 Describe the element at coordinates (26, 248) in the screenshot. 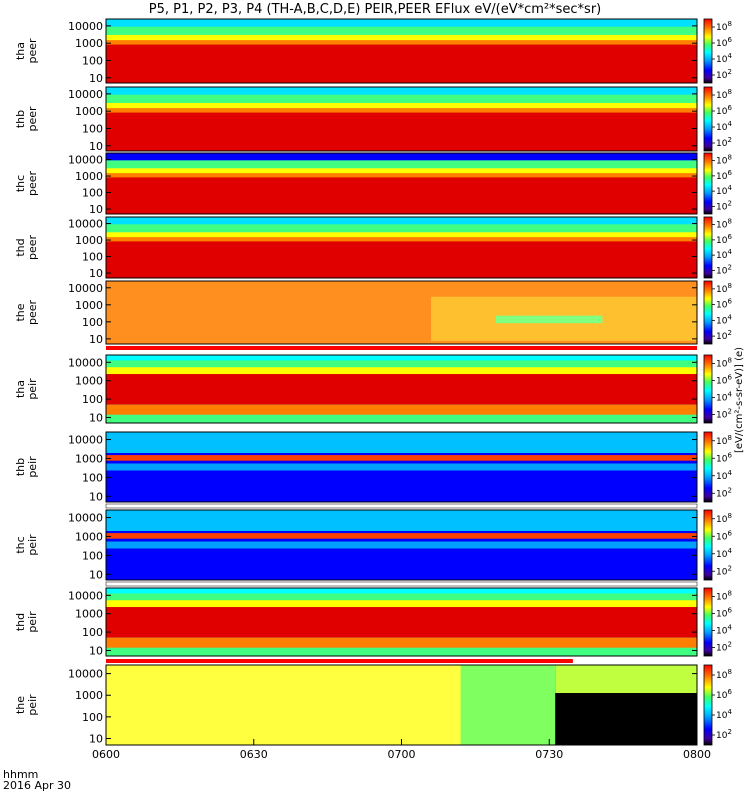

I see `panel-label: thdpeer` at that location.